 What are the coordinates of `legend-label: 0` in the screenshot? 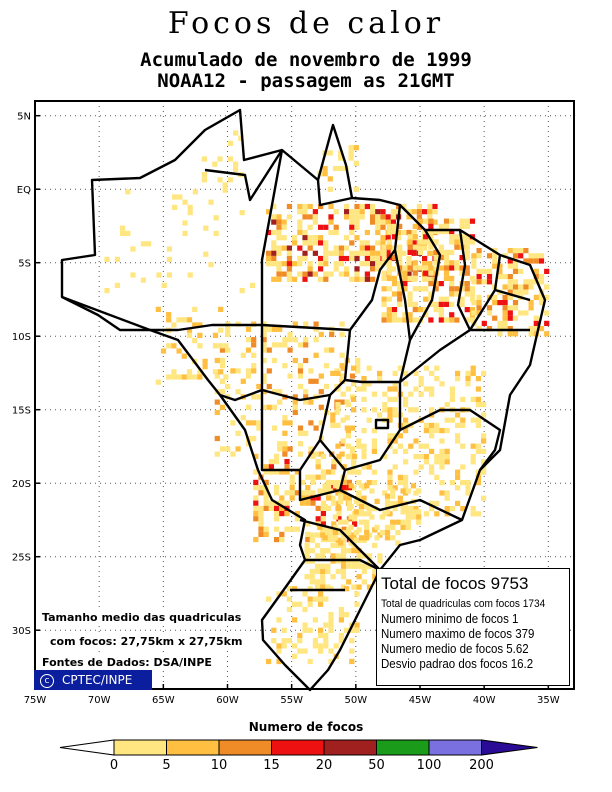 It's located at (114, 765).